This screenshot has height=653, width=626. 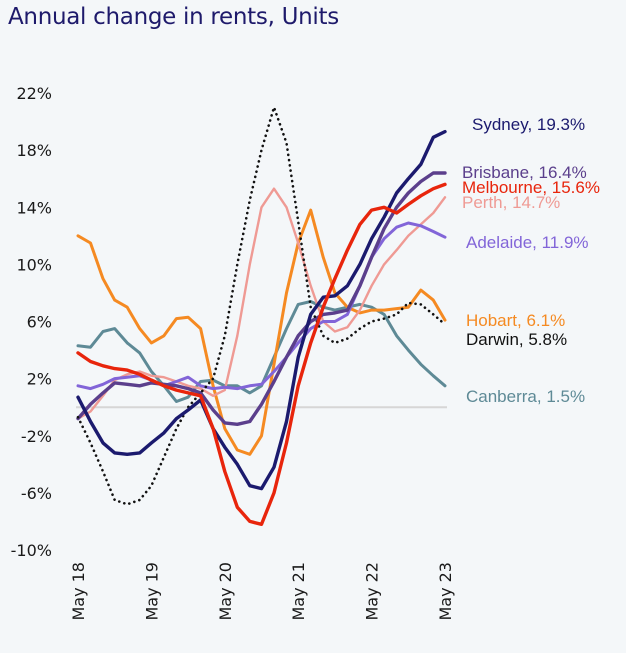 What do you see at coordinates (372, 591) in the screenshot?
I see `x-tick-label: May 22` at bounding box center [372, 591].